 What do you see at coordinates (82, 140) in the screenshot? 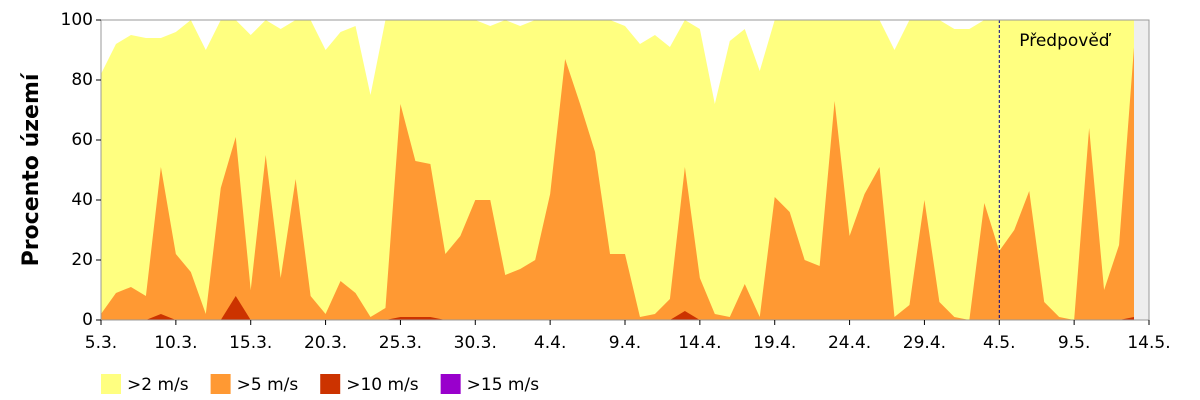
I see `y-tick-label: 60` at bounding box center [82, 140].